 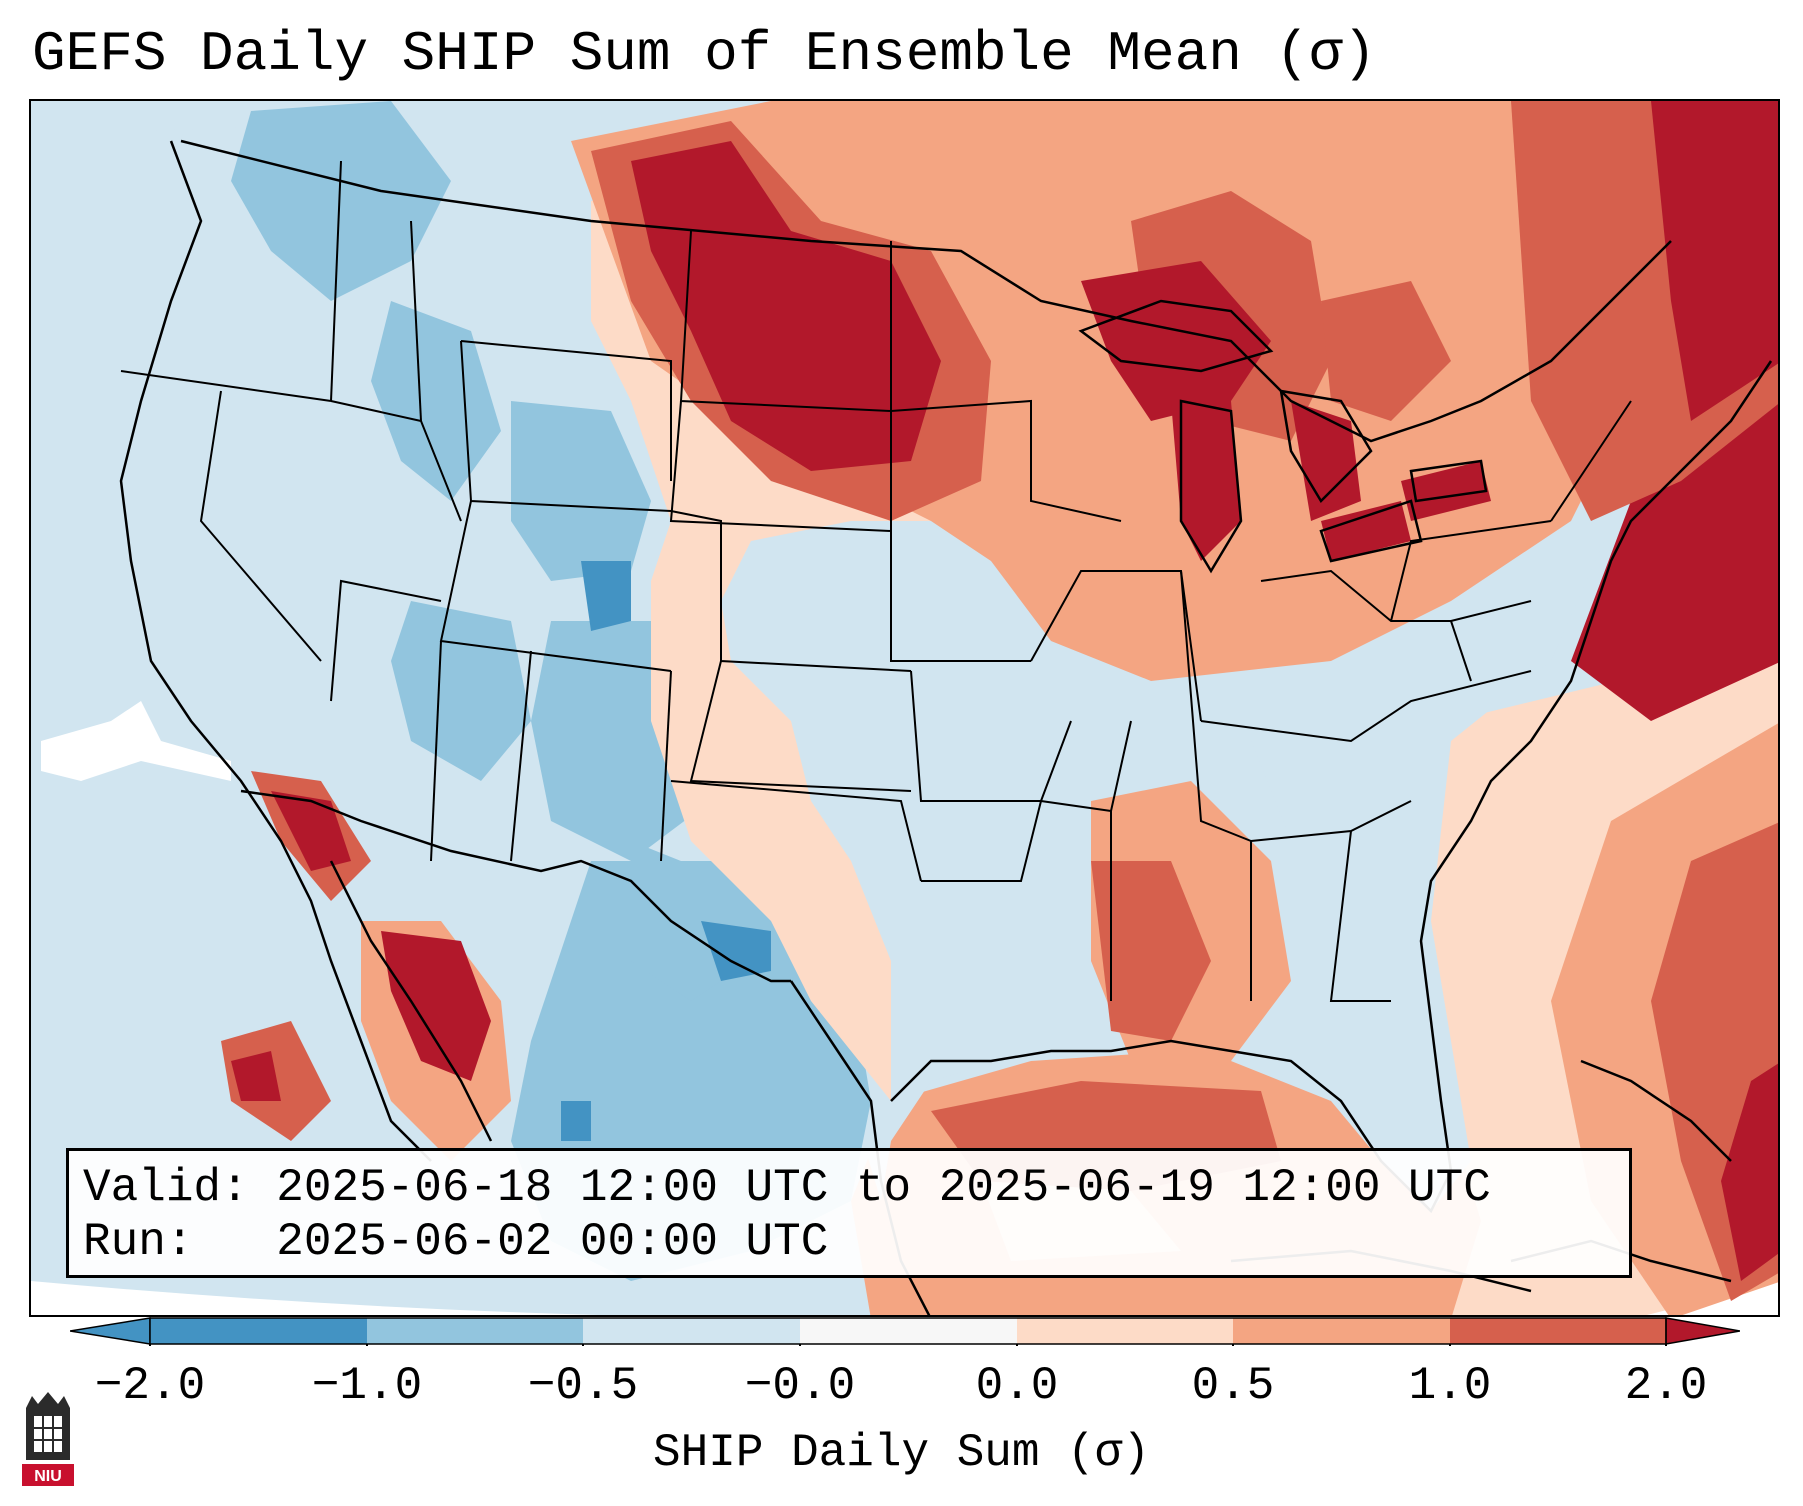 I want to click on utah-blue, so click(x=461, y=691).